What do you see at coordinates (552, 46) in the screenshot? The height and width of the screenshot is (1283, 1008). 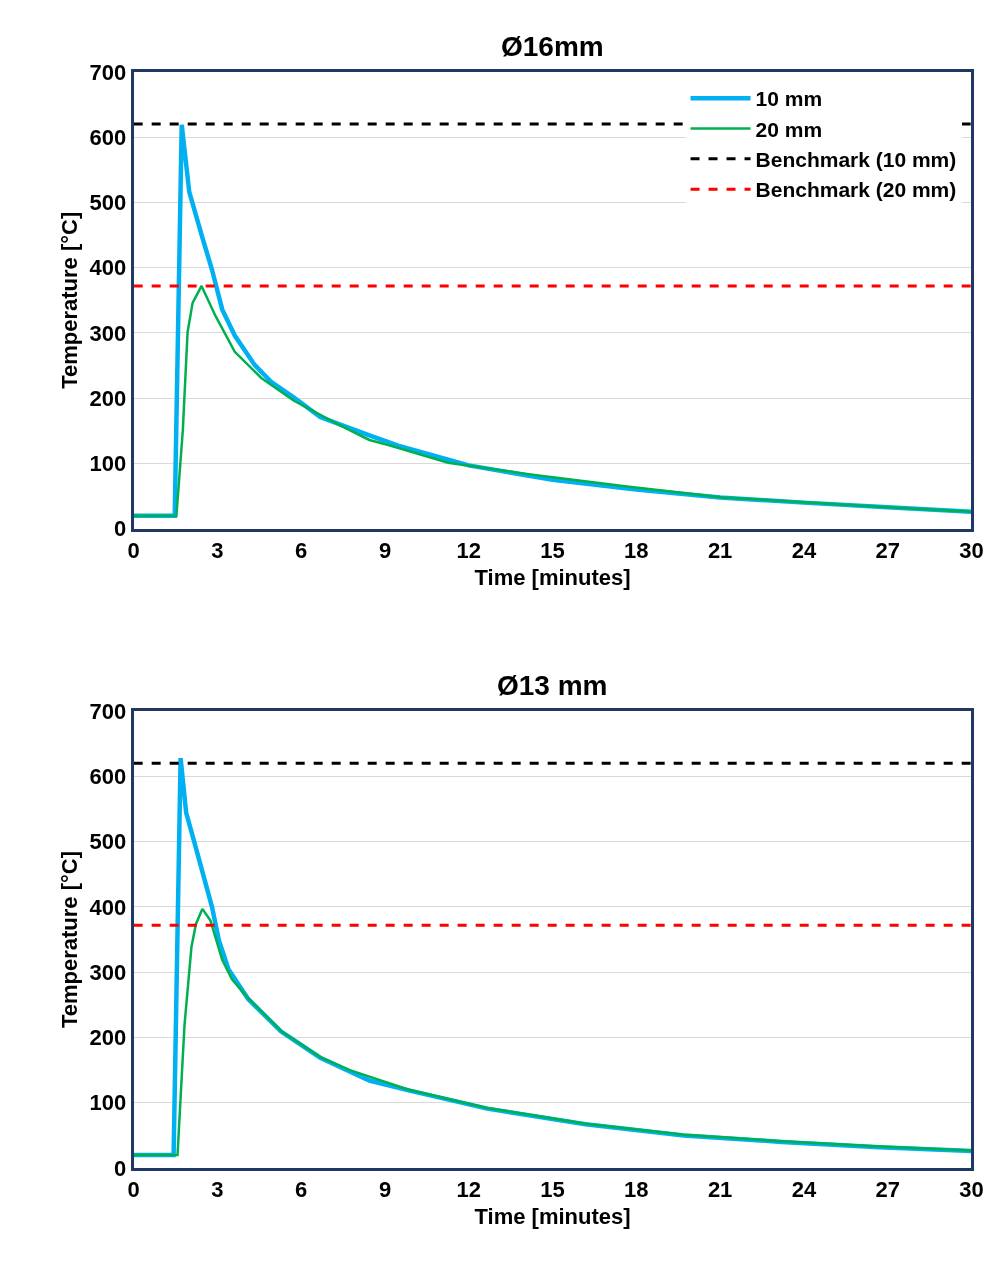 I see `chart-title: Ø16mm` at bounding box center [552, 46].